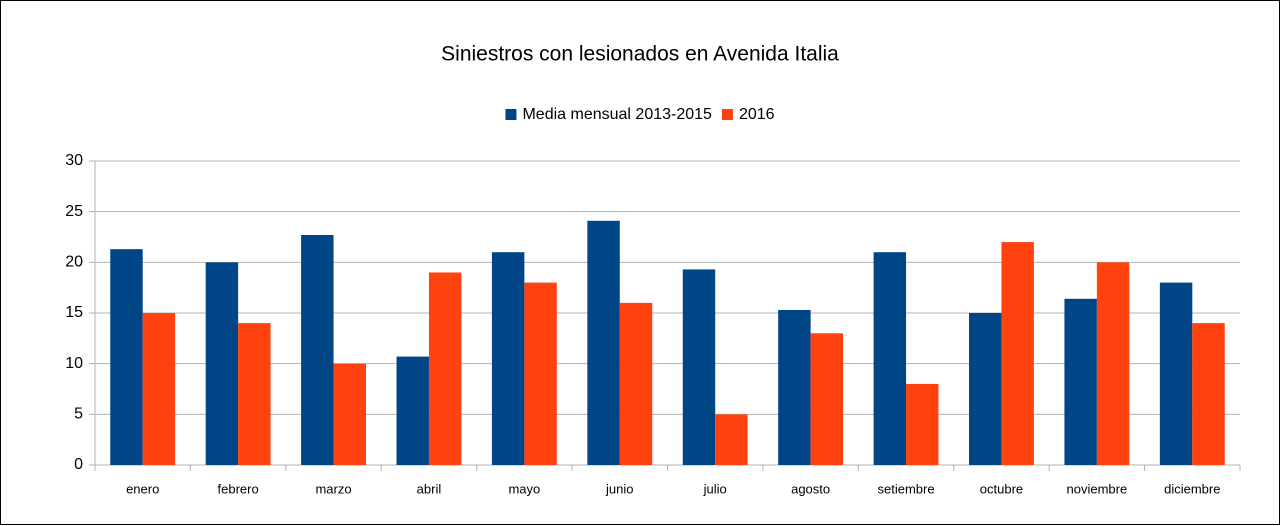 The width and height of the screenshot is (1281, 526). What do you see at coordinates (74, 160) in the screenshot?
I see `y-tick-label: 30` at bounding box center [74, 160].